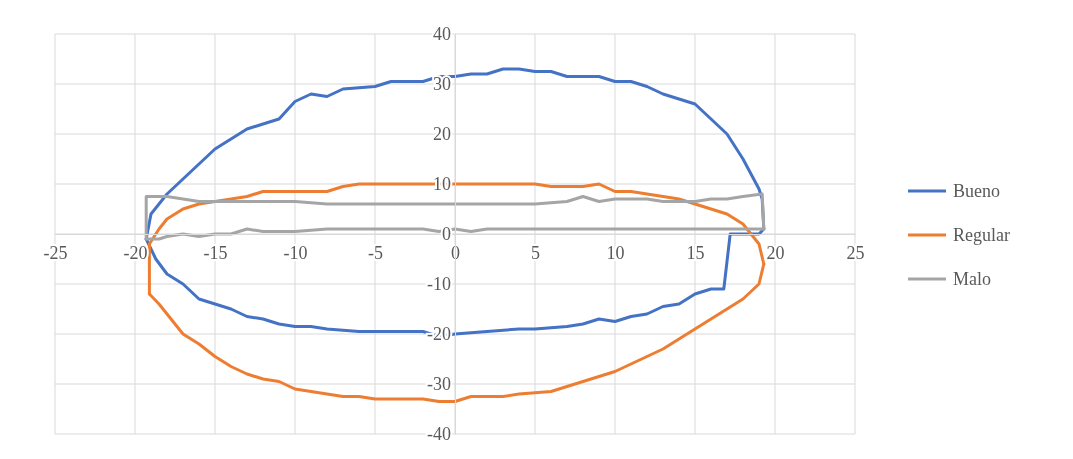  I want to click on y-tick-label: -10, so click(439, 284).